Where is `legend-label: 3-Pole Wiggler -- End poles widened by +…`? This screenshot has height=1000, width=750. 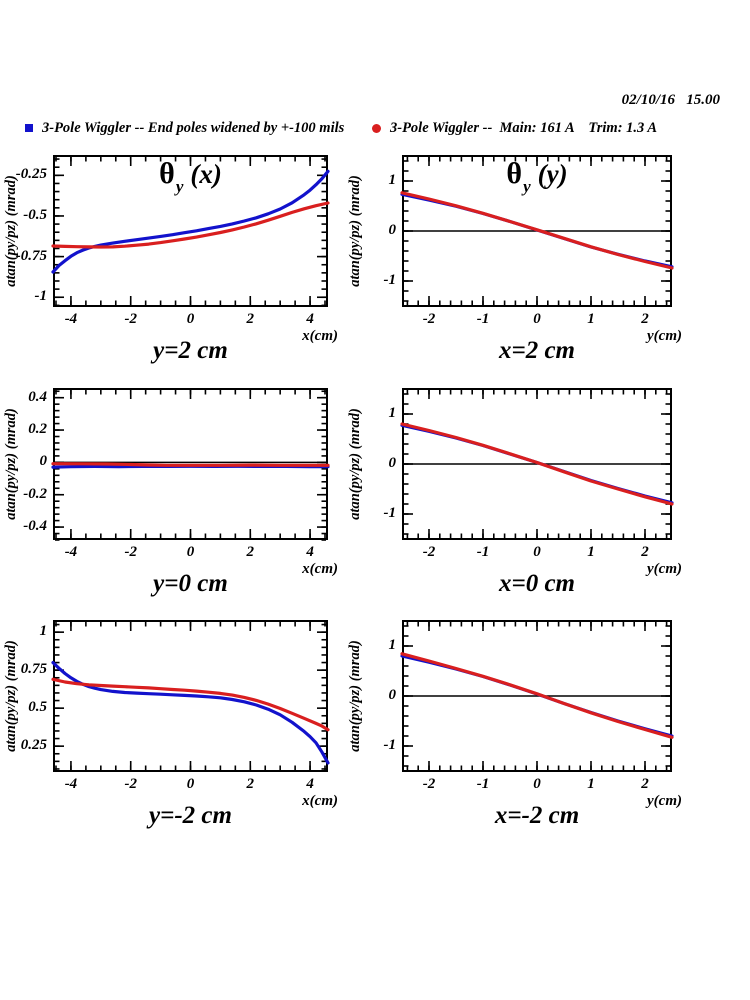 legend-label: 3-Pole Wiggler -- End poles widened by +… is located at coordinates (193, 127).